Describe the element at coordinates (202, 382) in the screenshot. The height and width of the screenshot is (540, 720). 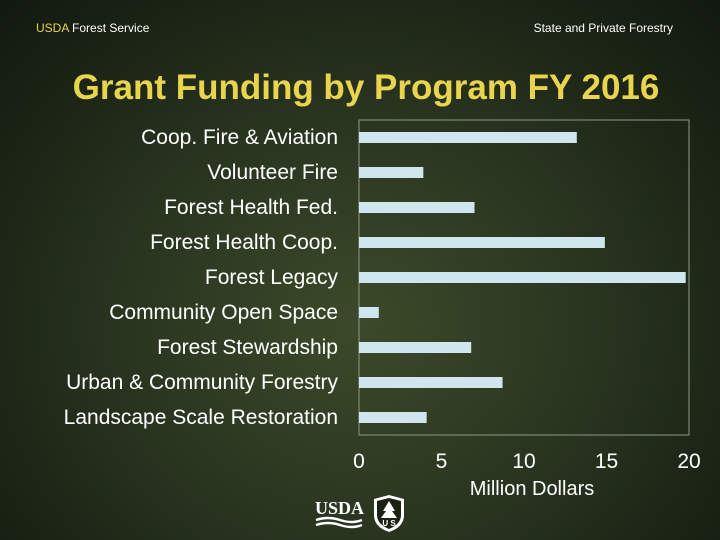
I see `category-label: Urban & Community Forestry` at that location.